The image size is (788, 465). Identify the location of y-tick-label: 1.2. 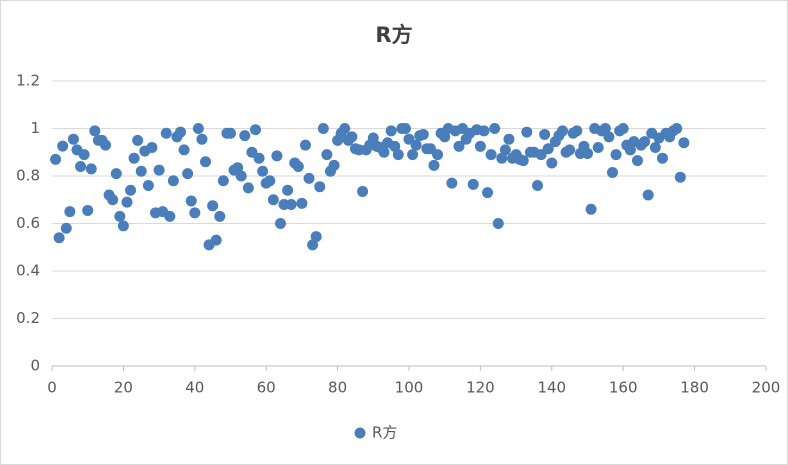
(28, 81).